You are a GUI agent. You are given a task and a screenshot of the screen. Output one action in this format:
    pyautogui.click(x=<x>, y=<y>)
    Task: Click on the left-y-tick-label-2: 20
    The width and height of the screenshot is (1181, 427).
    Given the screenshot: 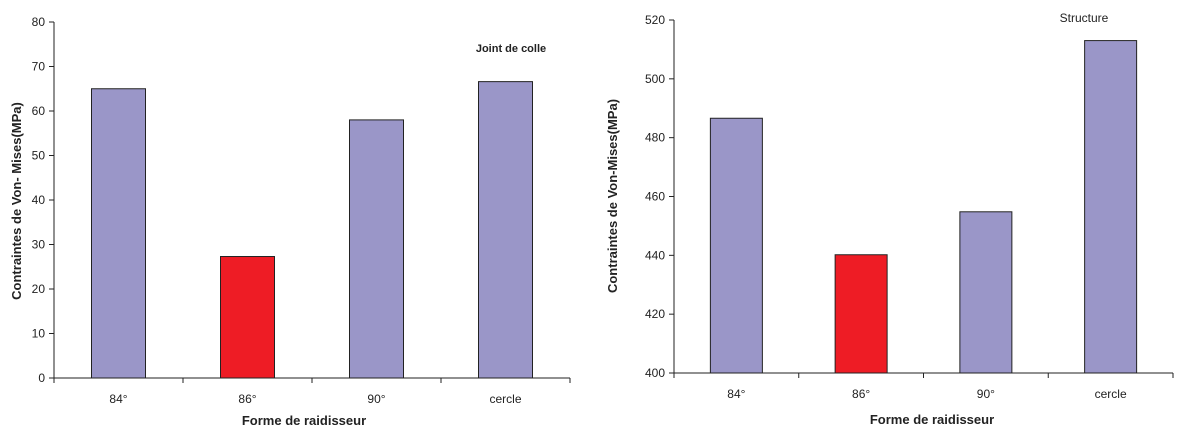 What is the action you would take?
    pyautogui.click(x=39, y=289)
    